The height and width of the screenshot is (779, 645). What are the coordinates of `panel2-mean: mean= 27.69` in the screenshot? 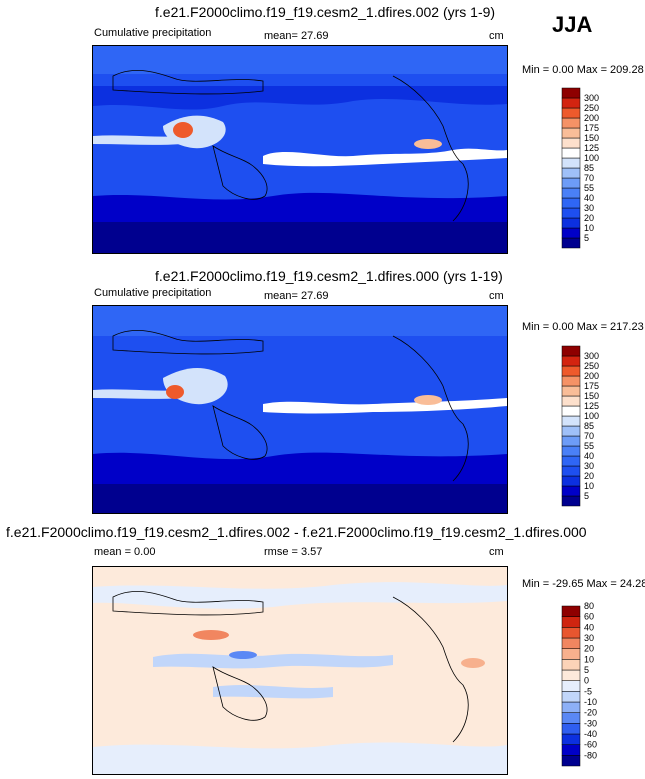 It's located at (296, 296).